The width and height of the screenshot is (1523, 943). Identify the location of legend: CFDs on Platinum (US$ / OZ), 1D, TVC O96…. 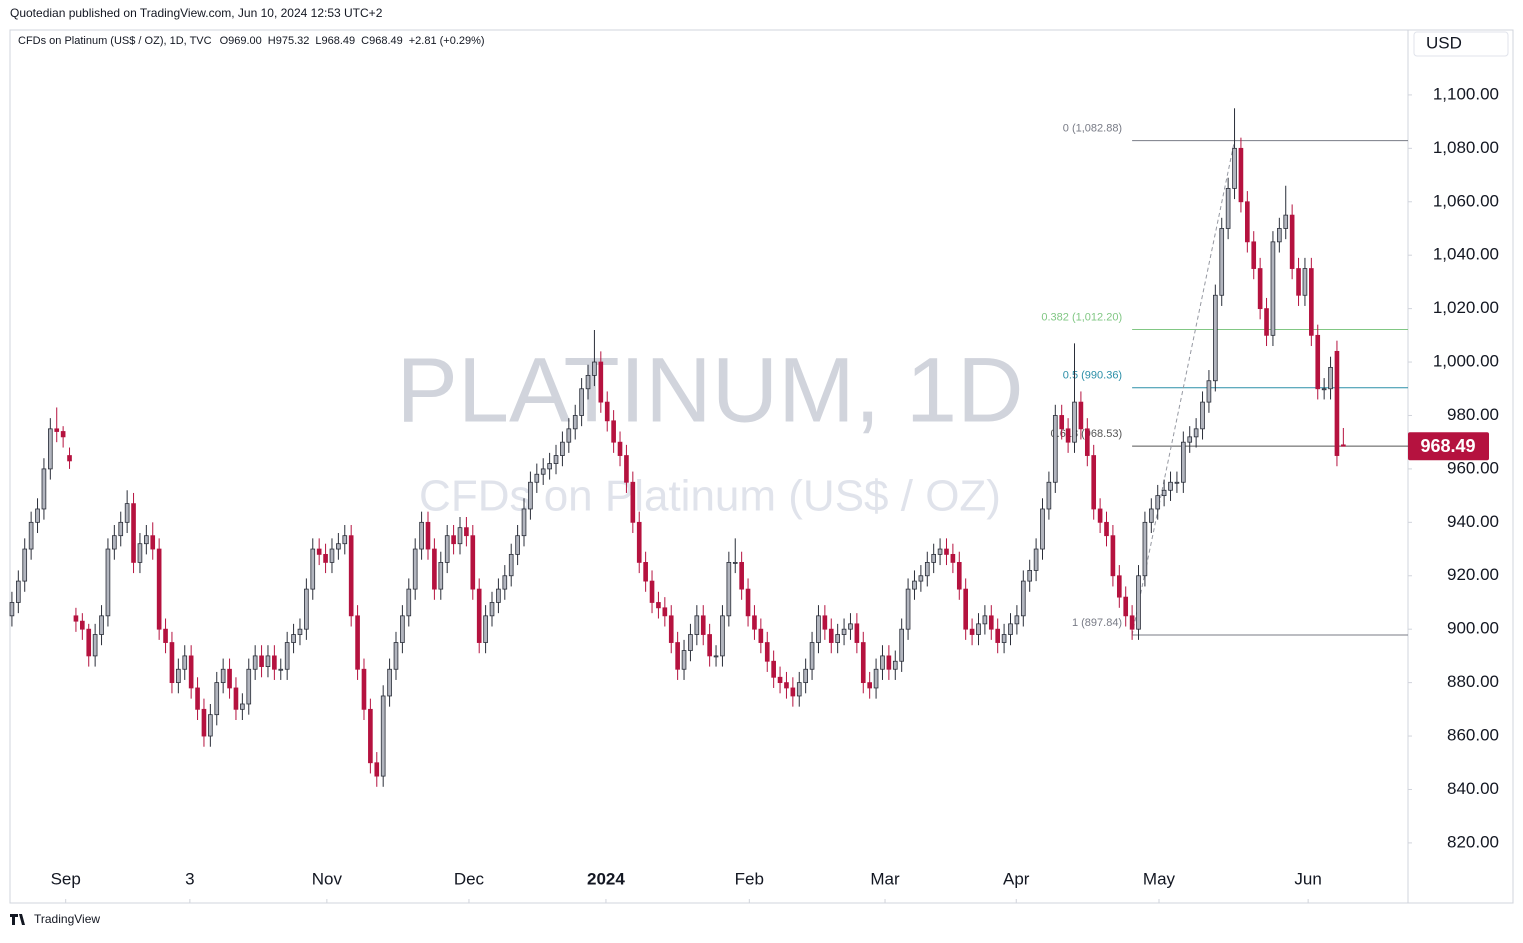
(251, 41).